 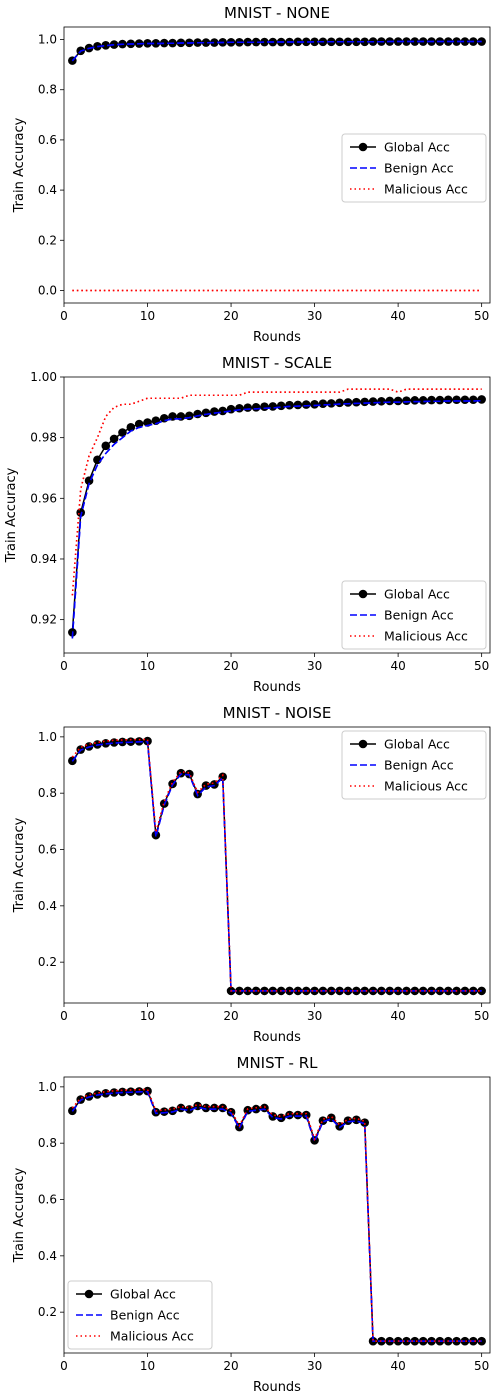 What do you see at coordinates (47, 850) in the screenshot?
I see `y-tick-label: 0.6` at bounding box center [47, 850].